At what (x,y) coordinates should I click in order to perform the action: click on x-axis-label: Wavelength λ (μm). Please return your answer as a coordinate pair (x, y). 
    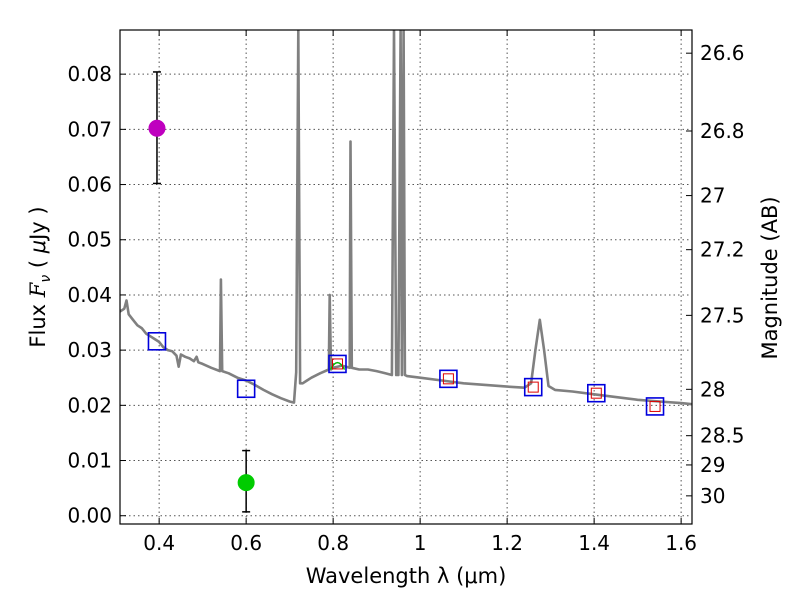
    Looking at the image, I should click on (406, 576).